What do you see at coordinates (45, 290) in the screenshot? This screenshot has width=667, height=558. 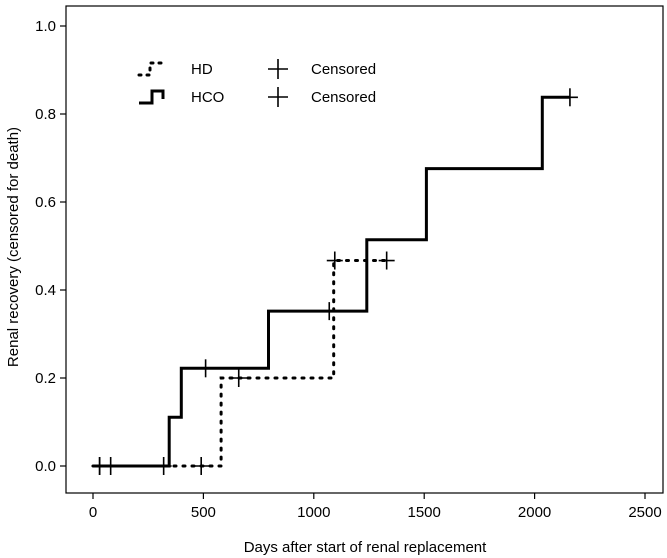 I see `y-tick-label: 0.4` at bounding box center [45, 290].